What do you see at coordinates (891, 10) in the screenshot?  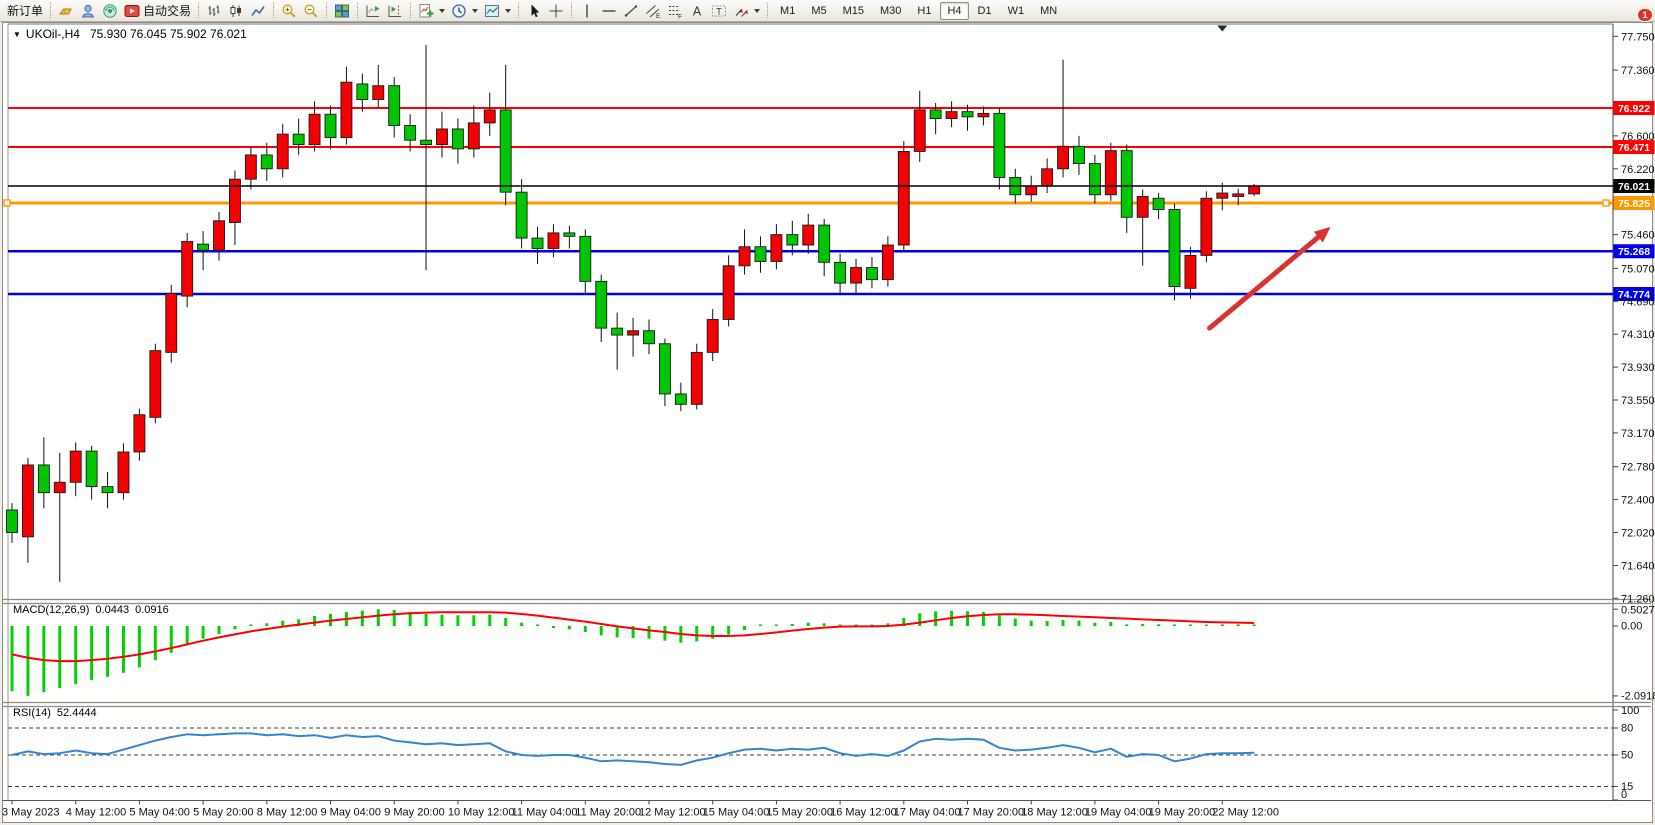 I see `timeframe-m30-button: M30` at bounding box center [891, 10].